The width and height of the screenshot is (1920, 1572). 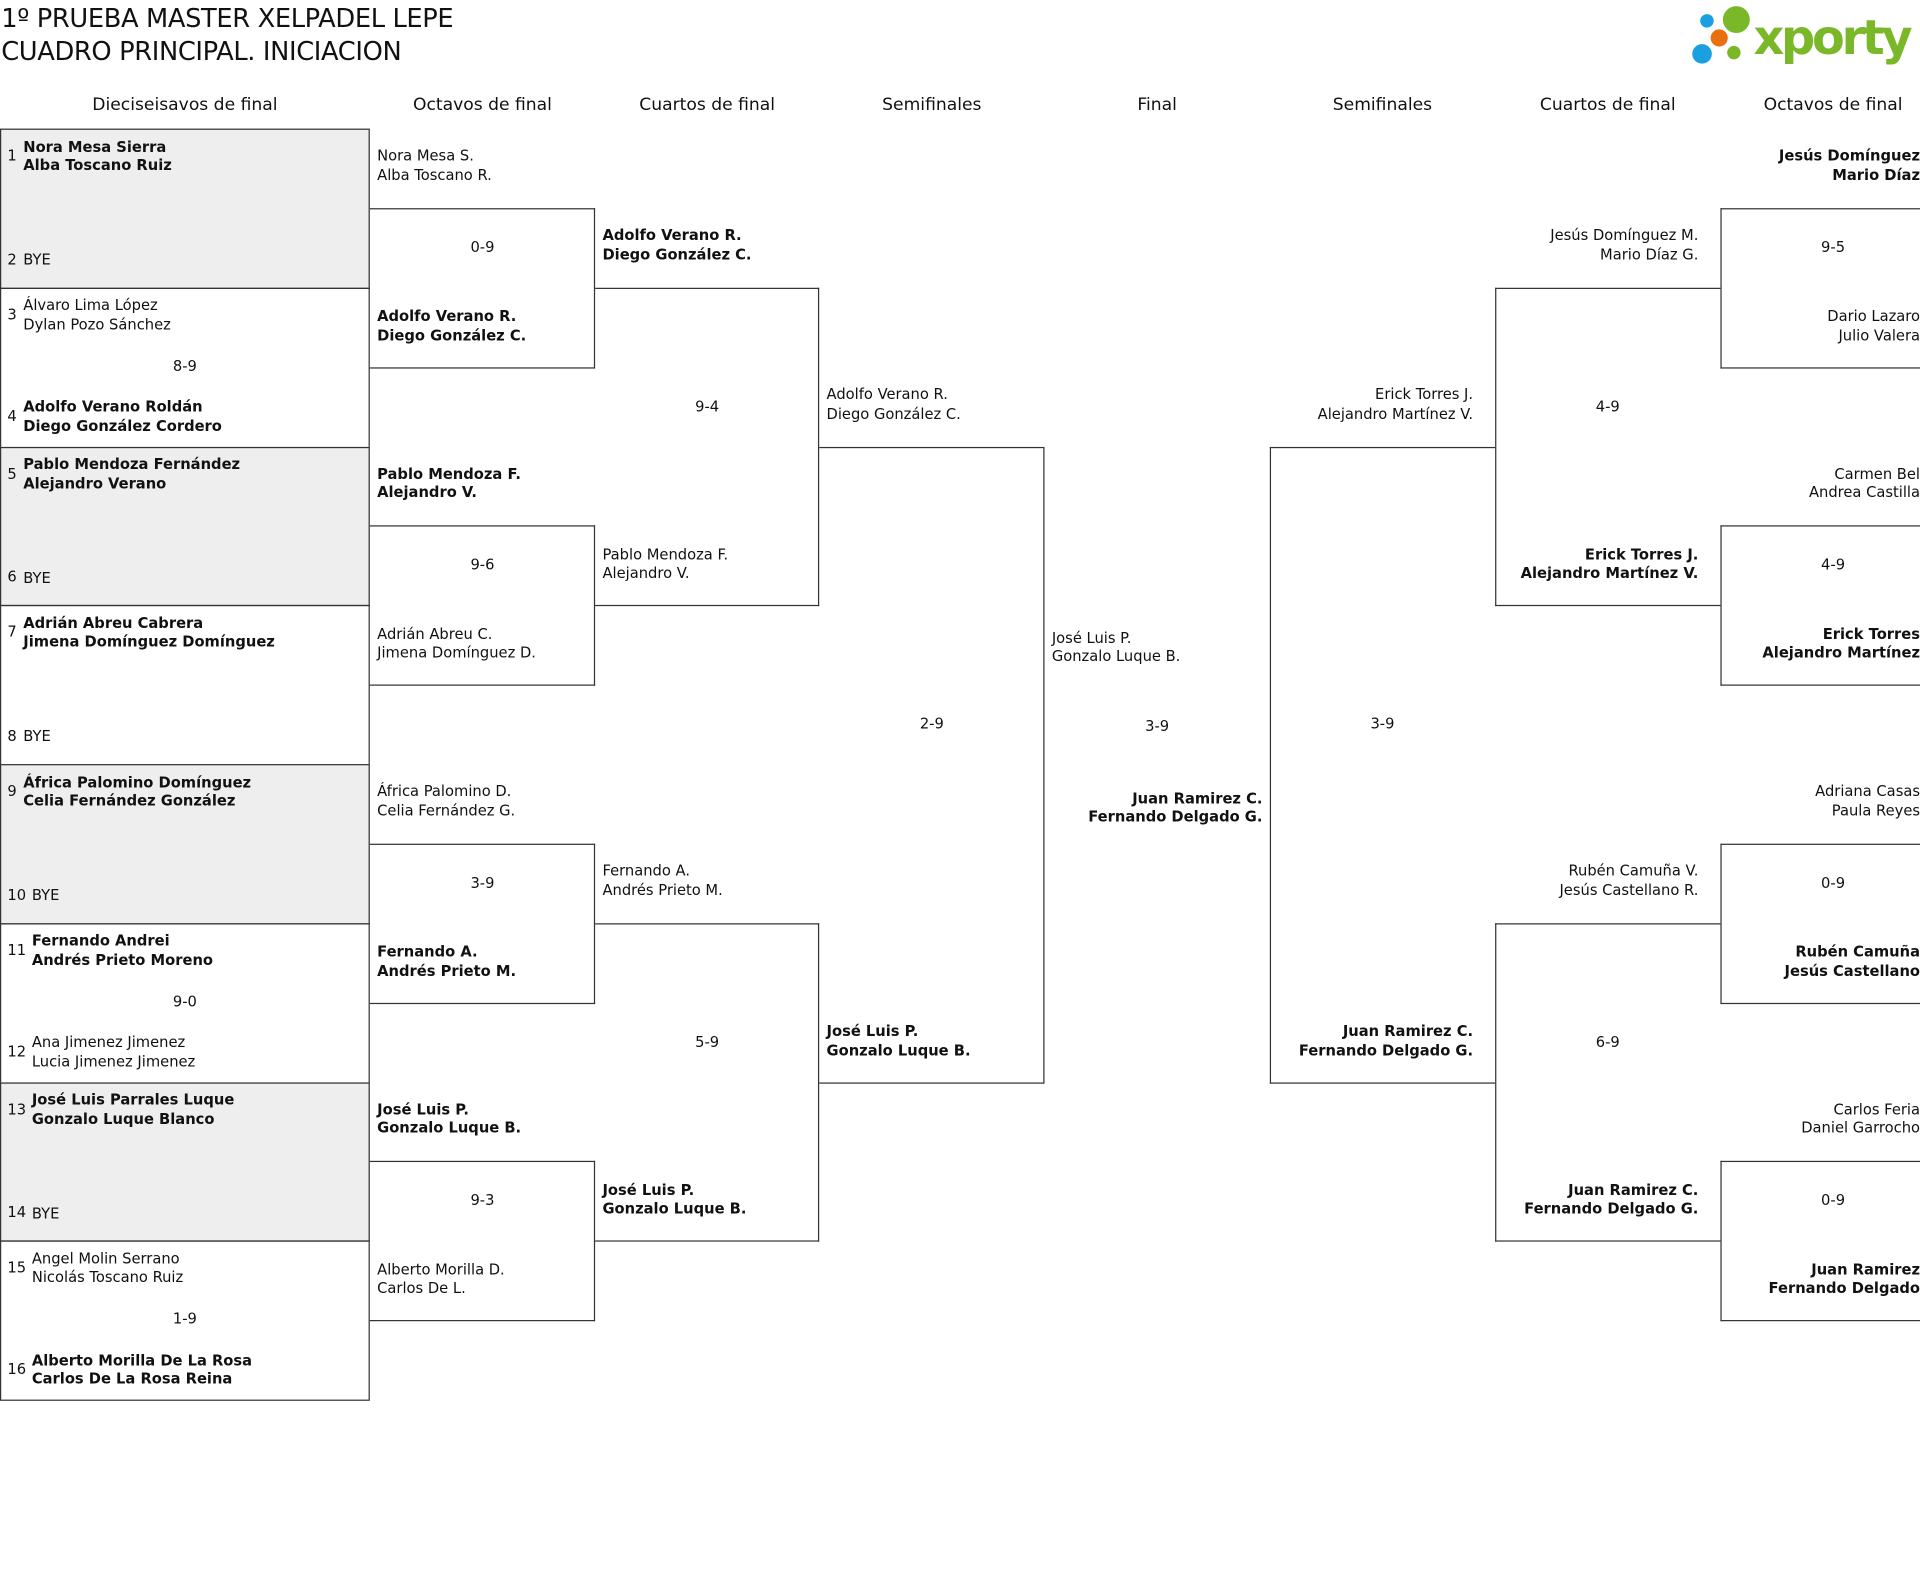 What do you see at coordinates (483, 962) in the screenshot?
I see `team-names: Fernando A. Andrés Prieto M.` at bounding box center [483, 962].